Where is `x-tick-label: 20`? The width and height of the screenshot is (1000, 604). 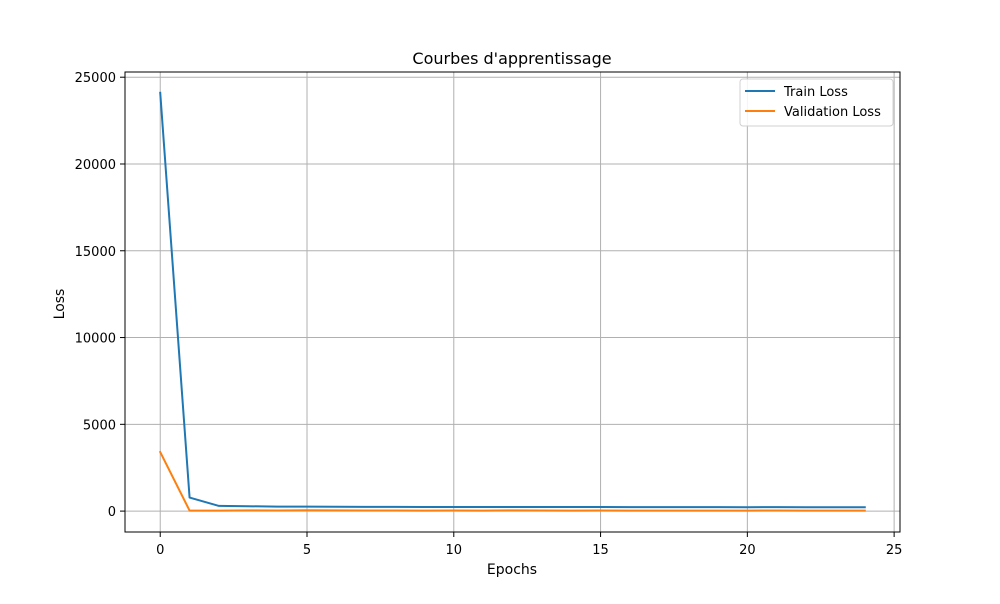 x-tick-label: 20 is located at coordinates (747, 550).